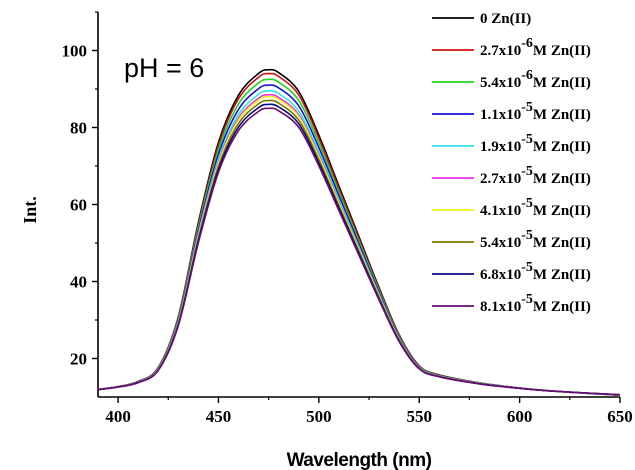 The width and height of the screenshot is (635, 470). What do you see at coordinates (535, 47) in the screenshot?
I see `legend-label-2: 2.7x10-6M Zn(II)` at bounding box center [535, 47].